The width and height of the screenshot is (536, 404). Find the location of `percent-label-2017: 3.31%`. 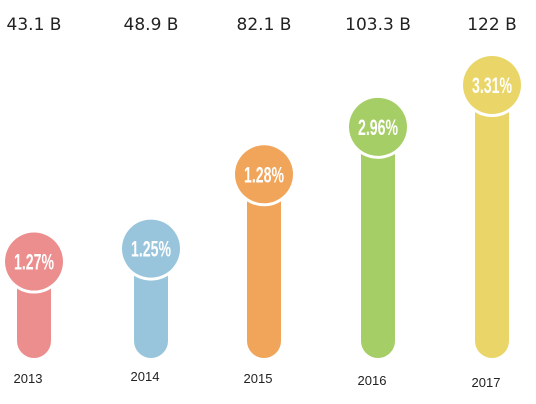

percent-label-2017: 3.31% is located at coordinates (492, 85).